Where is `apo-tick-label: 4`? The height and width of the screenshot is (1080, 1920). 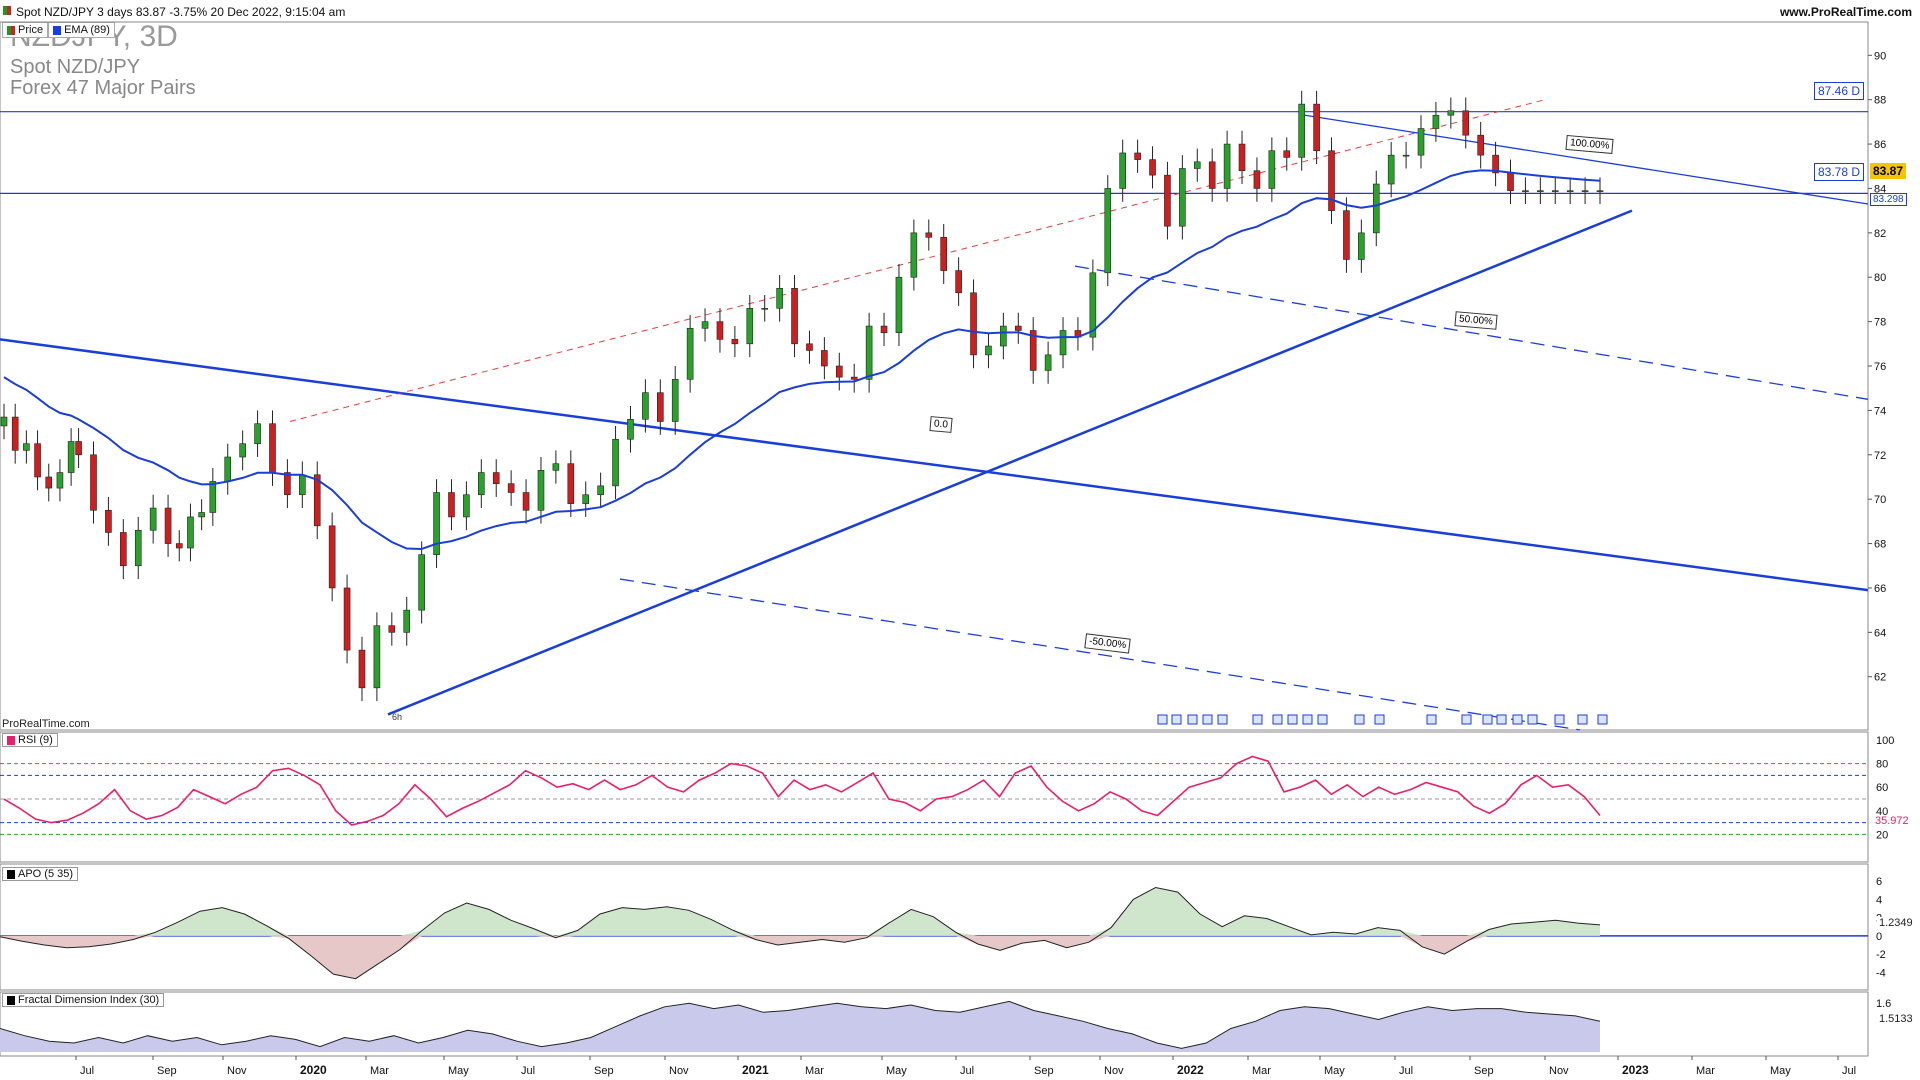
apo-tick-label: 4 is located at coordinates (1879, 900).